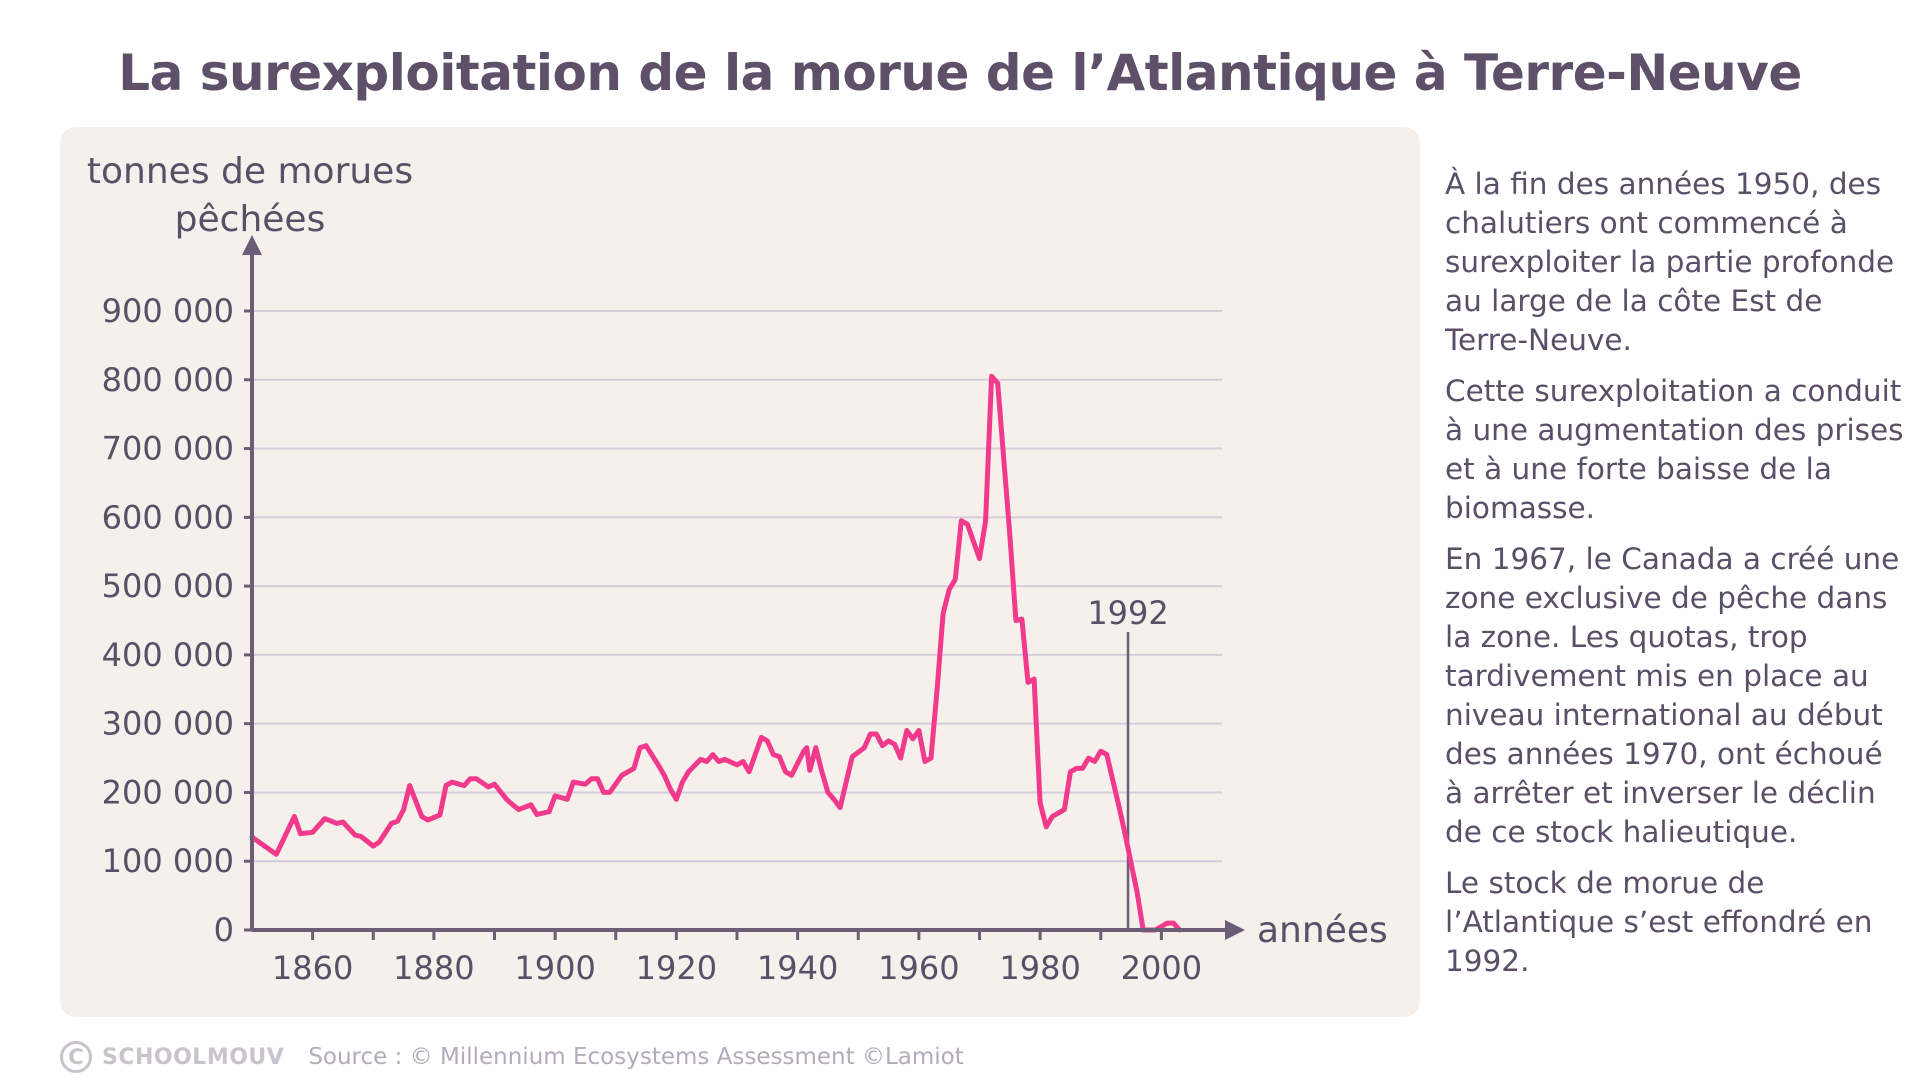 The image size is (1920, 1080). What do you see at coordinates (168, 586) in the screenshot?
I see `y-tick-label: 500 000` at bounding box center [168, 586].